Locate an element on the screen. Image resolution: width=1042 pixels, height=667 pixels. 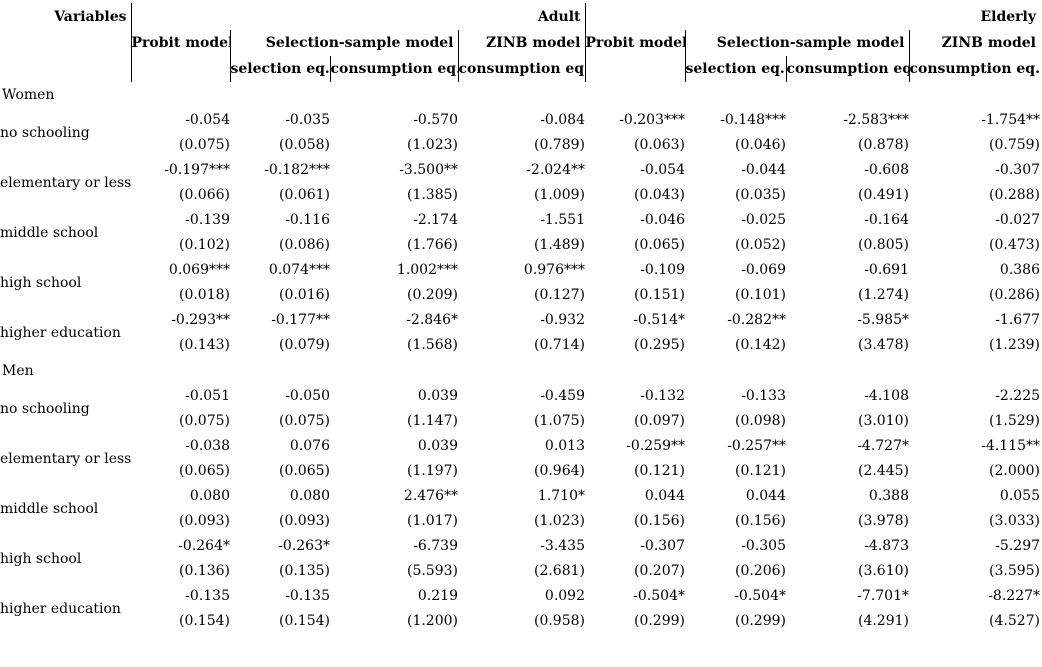
estimate-cell-adult-consumption-eq: -2.174 (1.766) is located at coordinates (394, 233).